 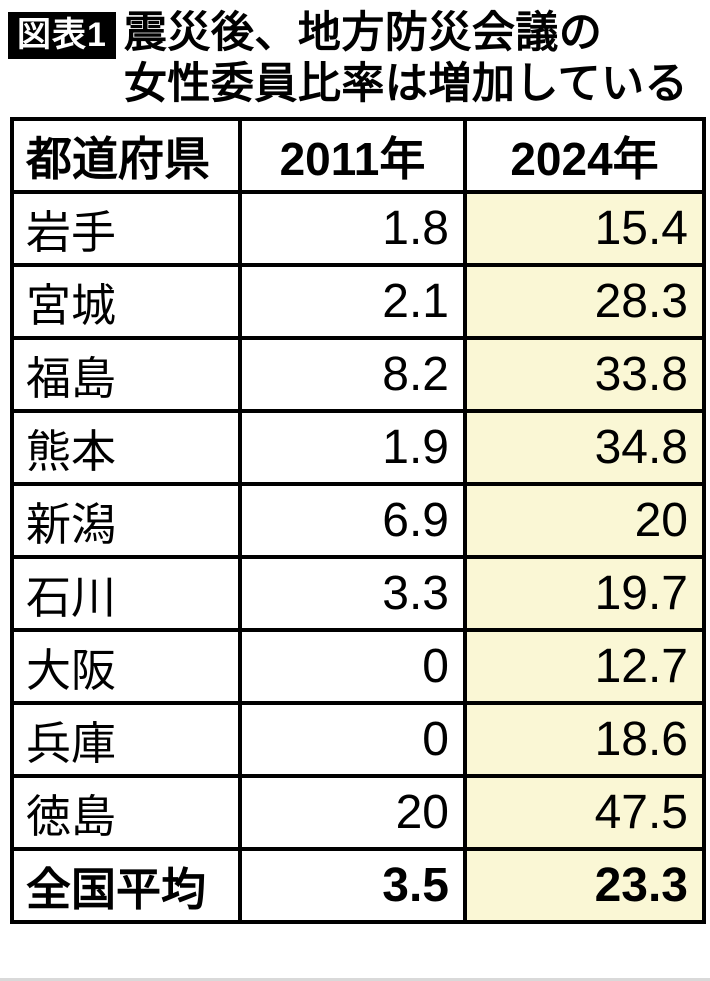 I want to click on table-row: 石川 3.3 19.7, so click(x=358, y=593).